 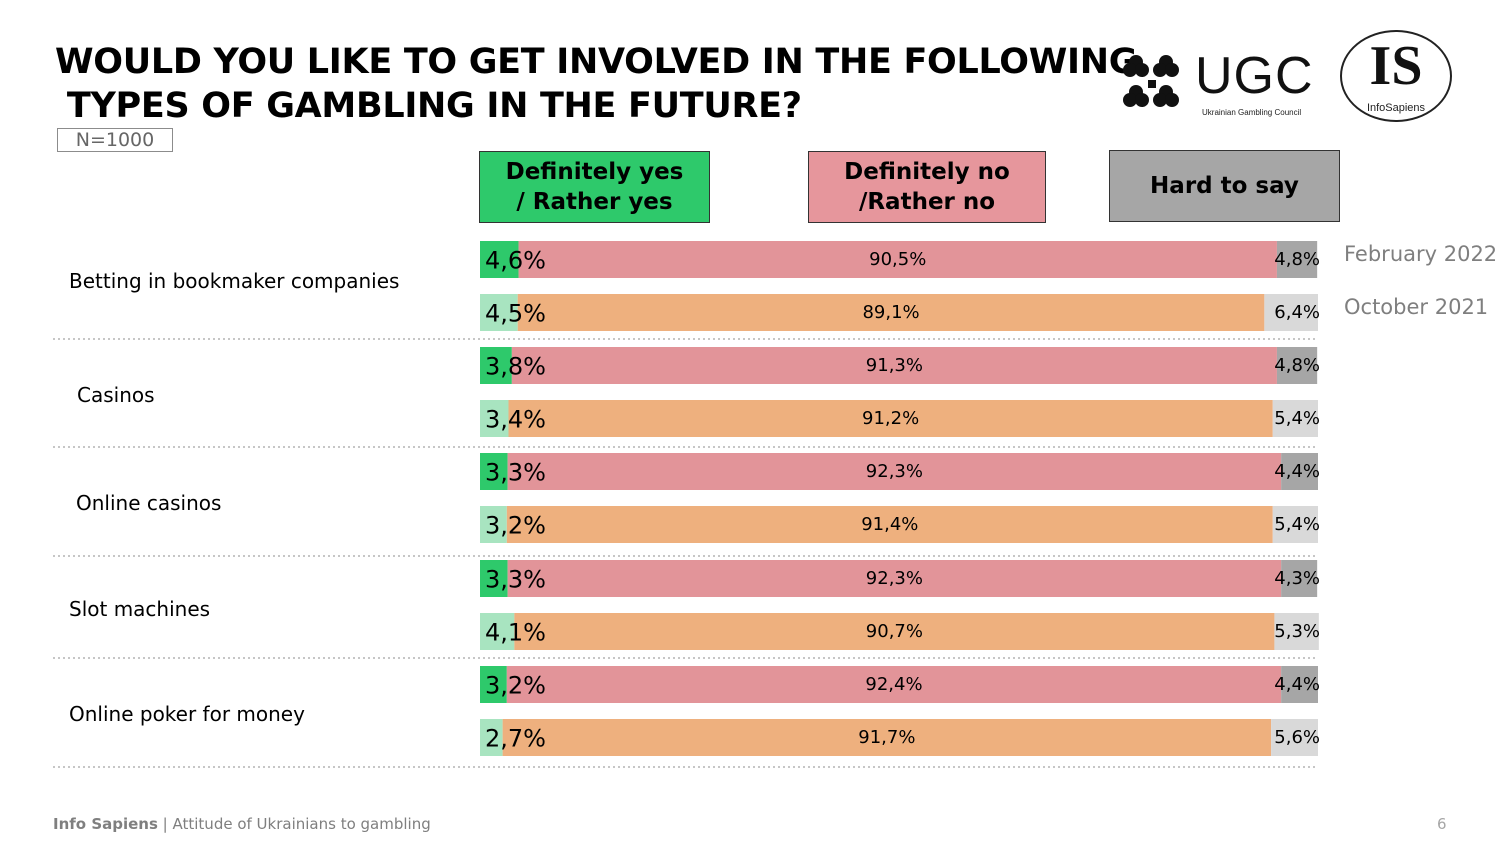 I want to click on data-label-yes: 4,1%, so click(x=515, y=633).